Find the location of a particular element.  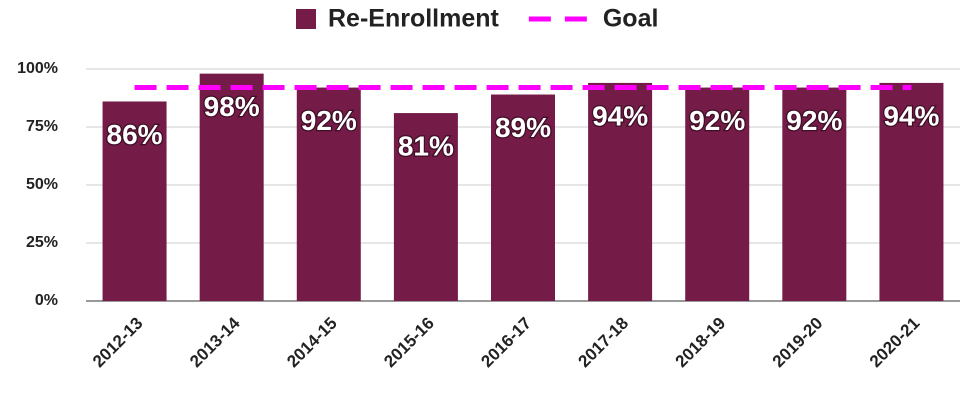

y-tick-label: 100% is located at coordinates (37, 68).